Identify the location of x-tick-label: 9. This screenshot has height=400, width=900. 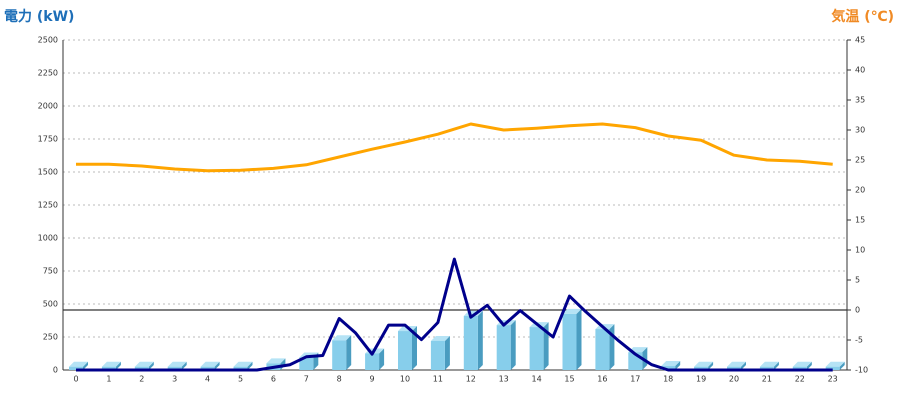
(372, 379).